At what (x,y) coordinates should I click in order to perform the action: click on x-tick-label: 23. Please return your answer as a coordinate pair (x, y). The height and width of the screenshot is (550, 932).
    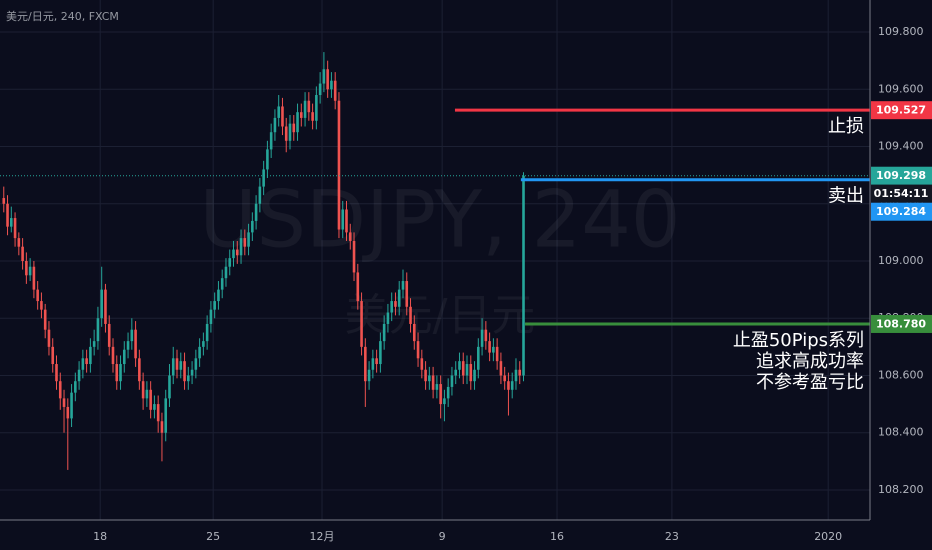
    Looking at the image, I should click on (672, 536).